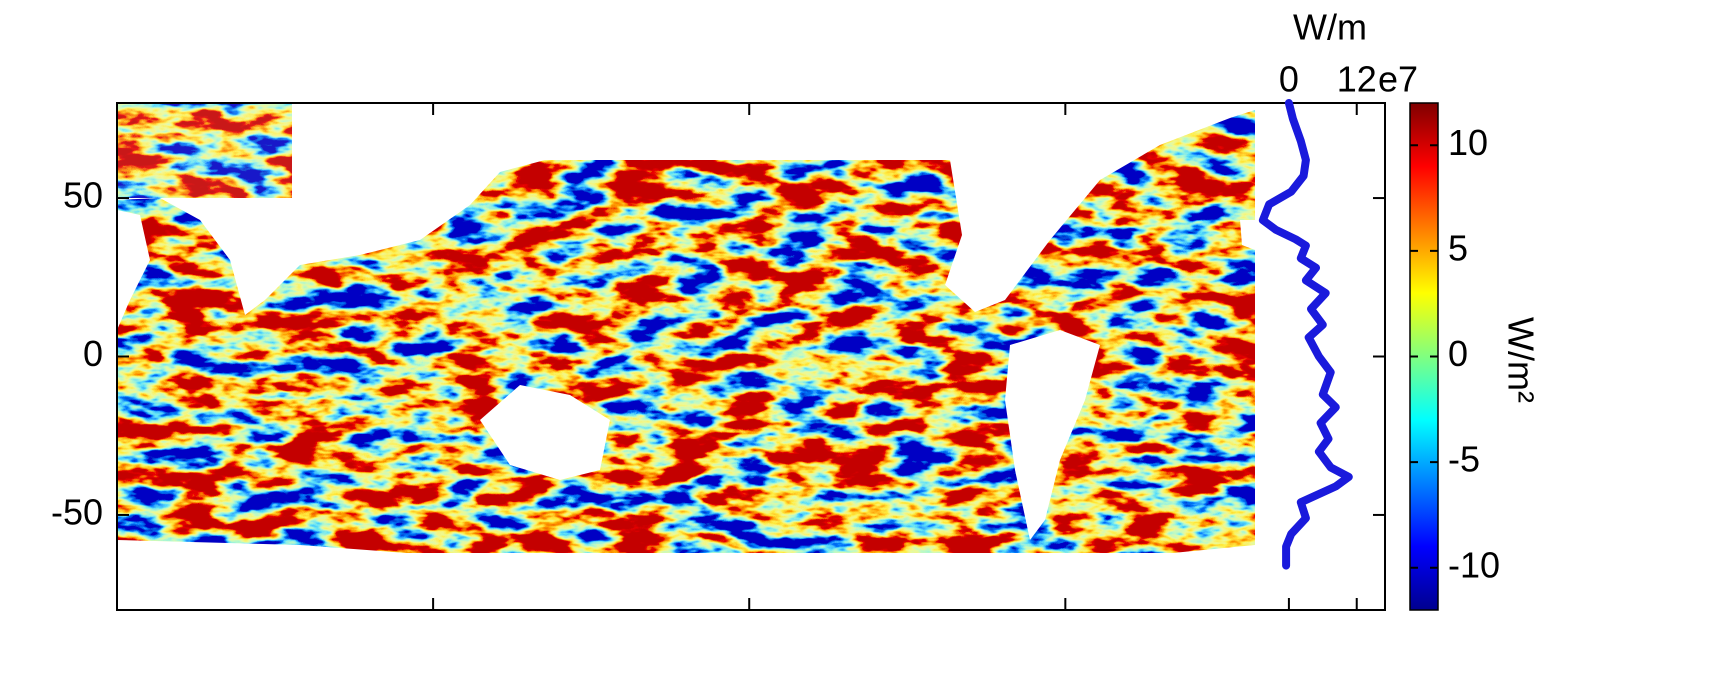 This screenshot has height=678, width=1712. What do you see at coordinates (1398, 79) in the screenshot?
I see `profile-exponent: e7` at bounding box center [1398, 79].